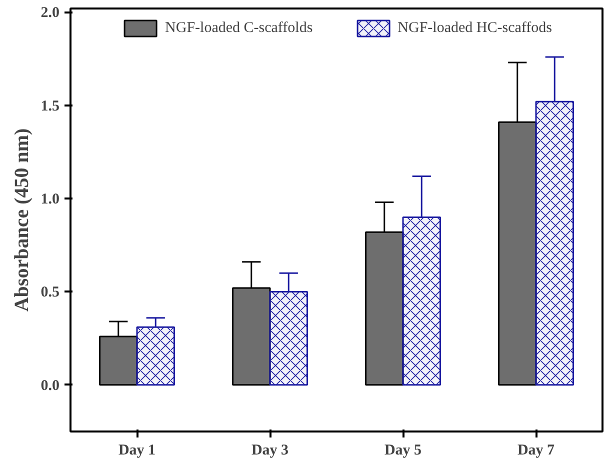  Describe the element at coordinates (50, 106) in the screenshot. I see `y-tick-label: 1.5` at that location.